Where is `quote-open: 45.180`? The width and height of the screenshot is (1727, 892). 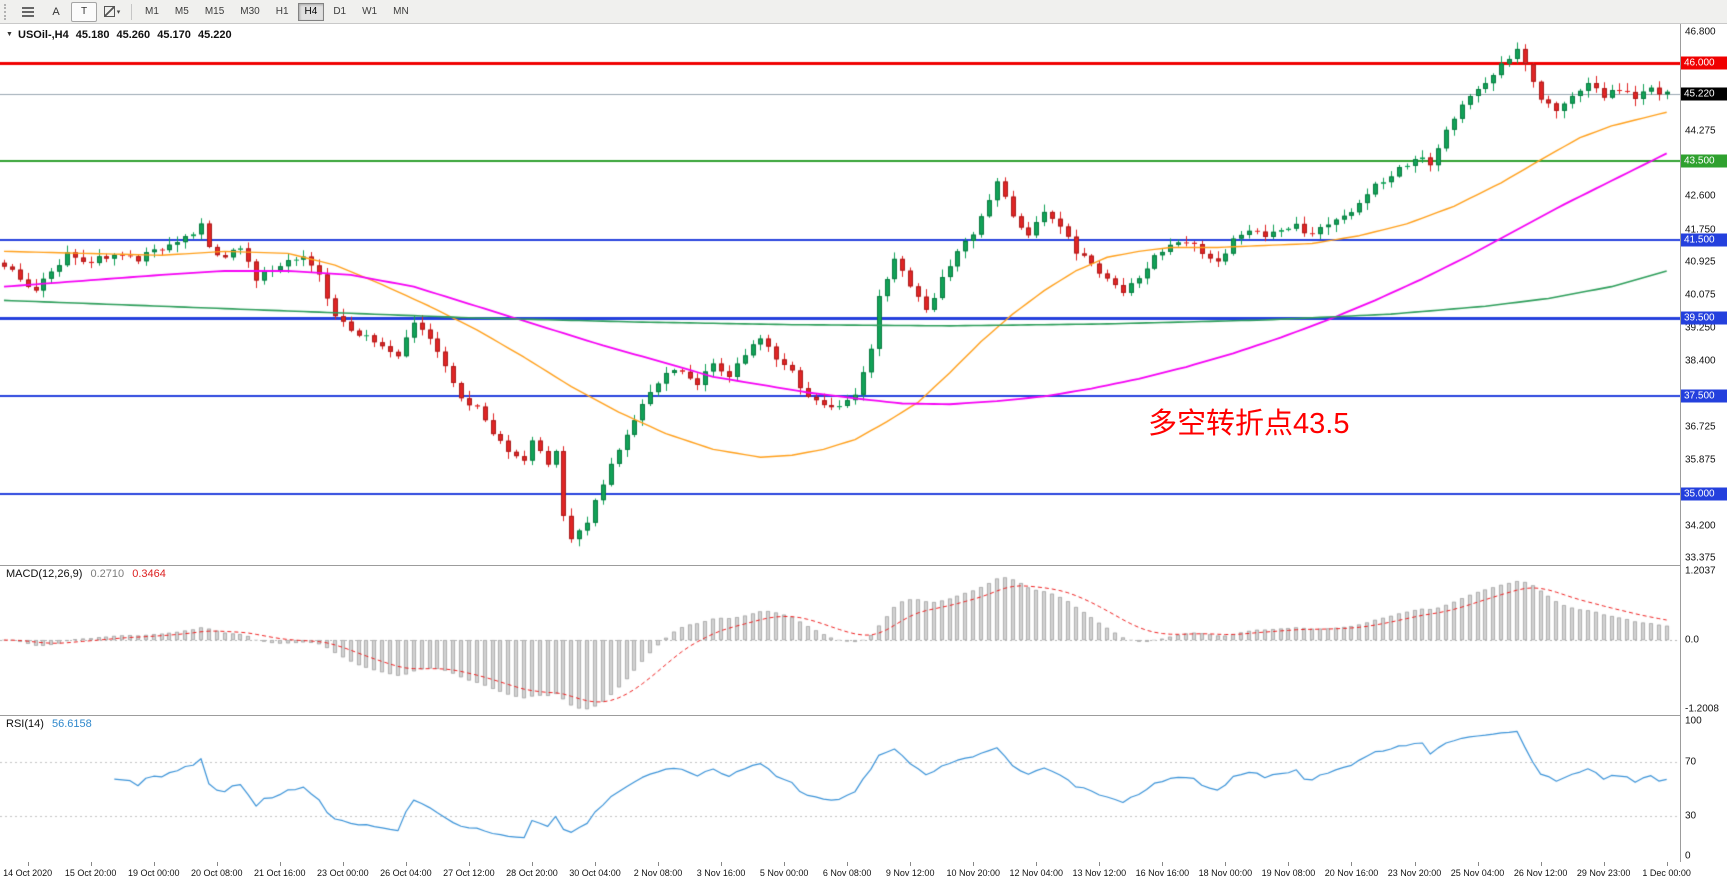 quote-open: 45.180 is located at coordinates (92, 35).